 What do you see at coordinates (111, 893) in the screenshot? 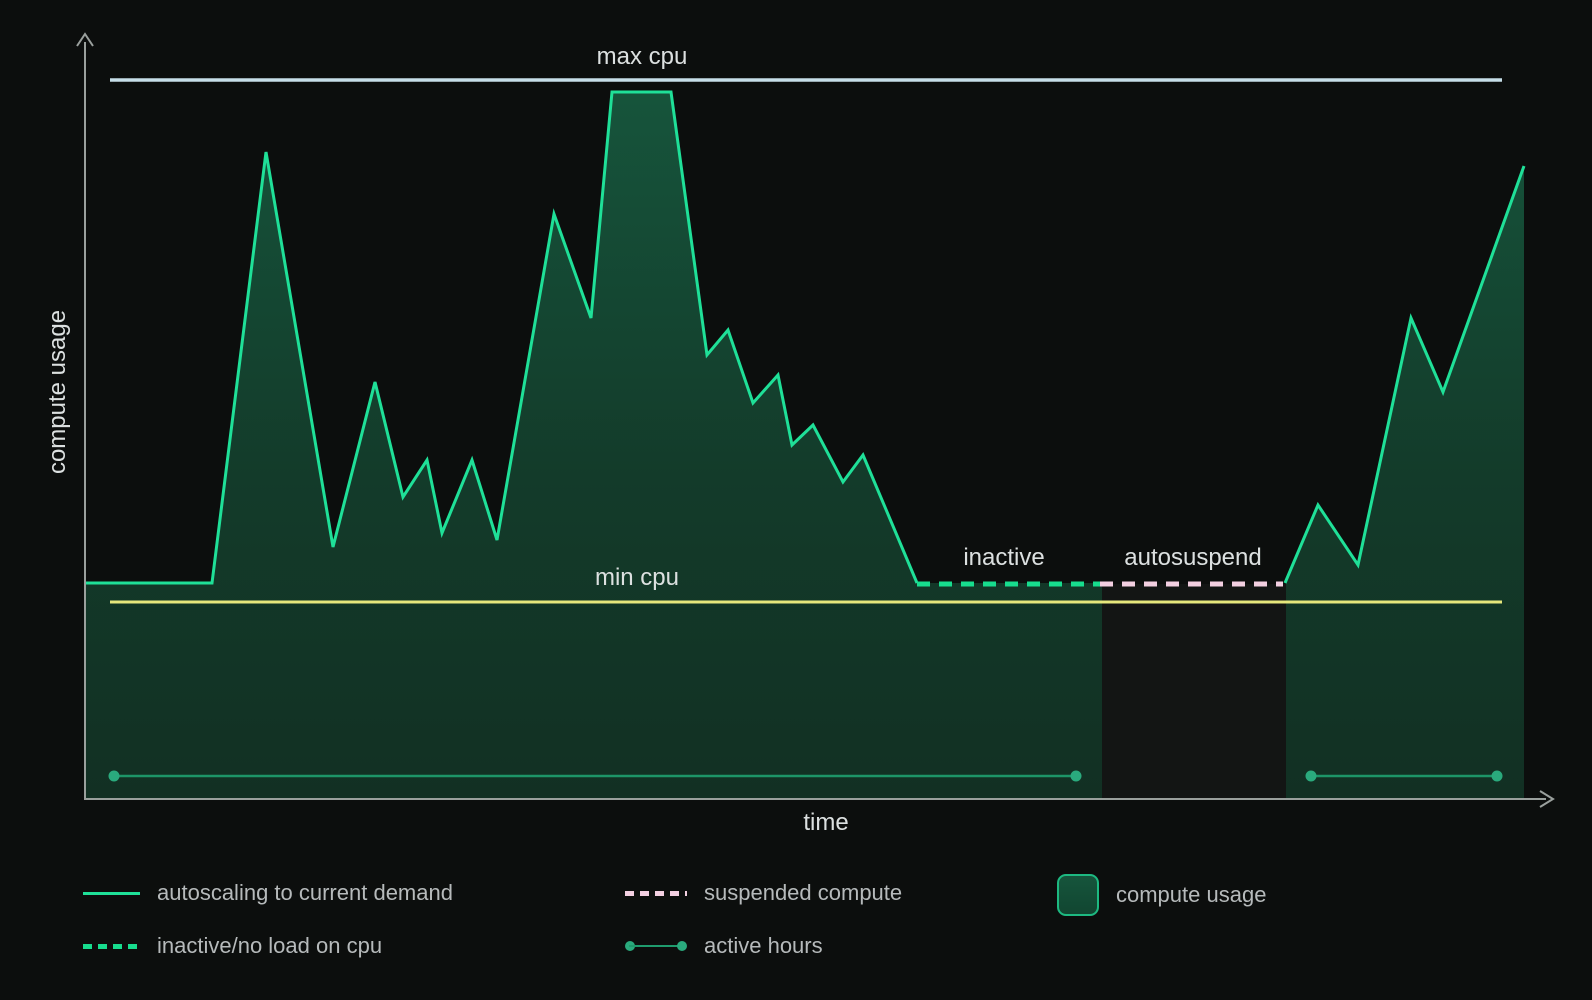
I see `solid-line-swatch-icon` at bounding box center [111, 893].